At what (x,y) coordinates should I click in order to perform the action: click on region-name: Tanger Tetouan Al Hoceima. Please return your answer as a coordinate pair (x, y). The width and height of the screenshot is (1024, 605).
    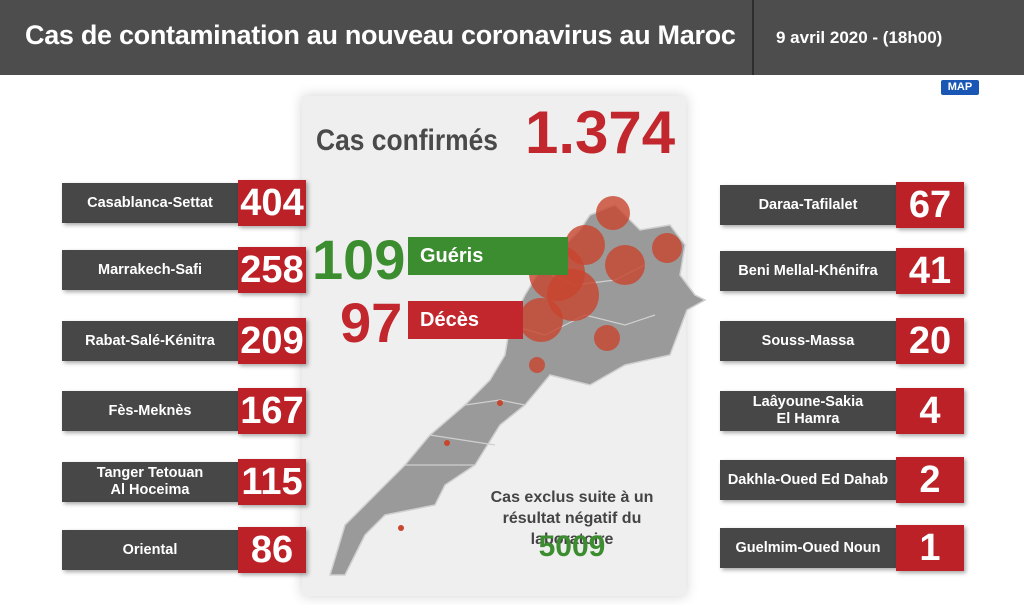
    Looking at the image, I should click on (150, 482).